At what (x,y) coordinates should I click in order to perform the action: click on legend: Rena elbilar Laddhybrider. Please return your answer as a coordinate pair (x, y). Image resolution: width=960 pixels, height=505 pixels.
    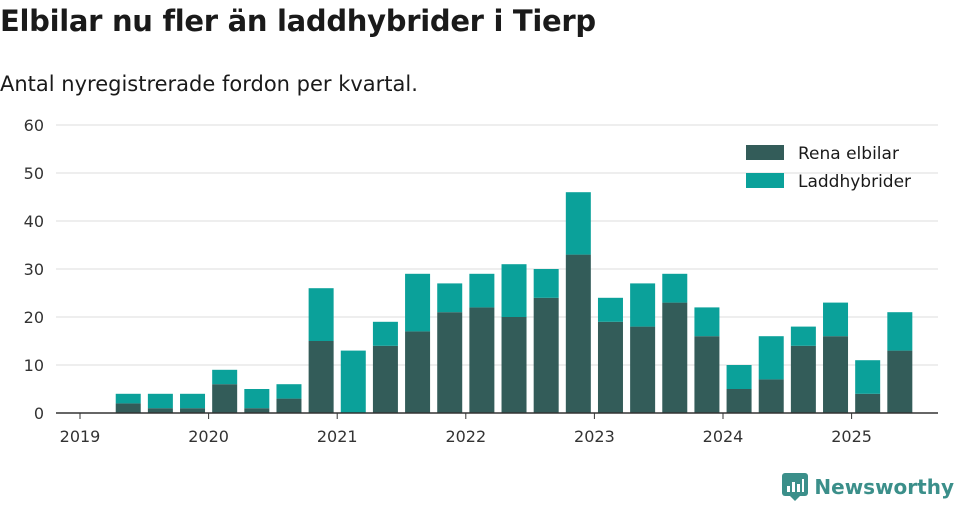
    Looking at the image, I should click on (828, 168).